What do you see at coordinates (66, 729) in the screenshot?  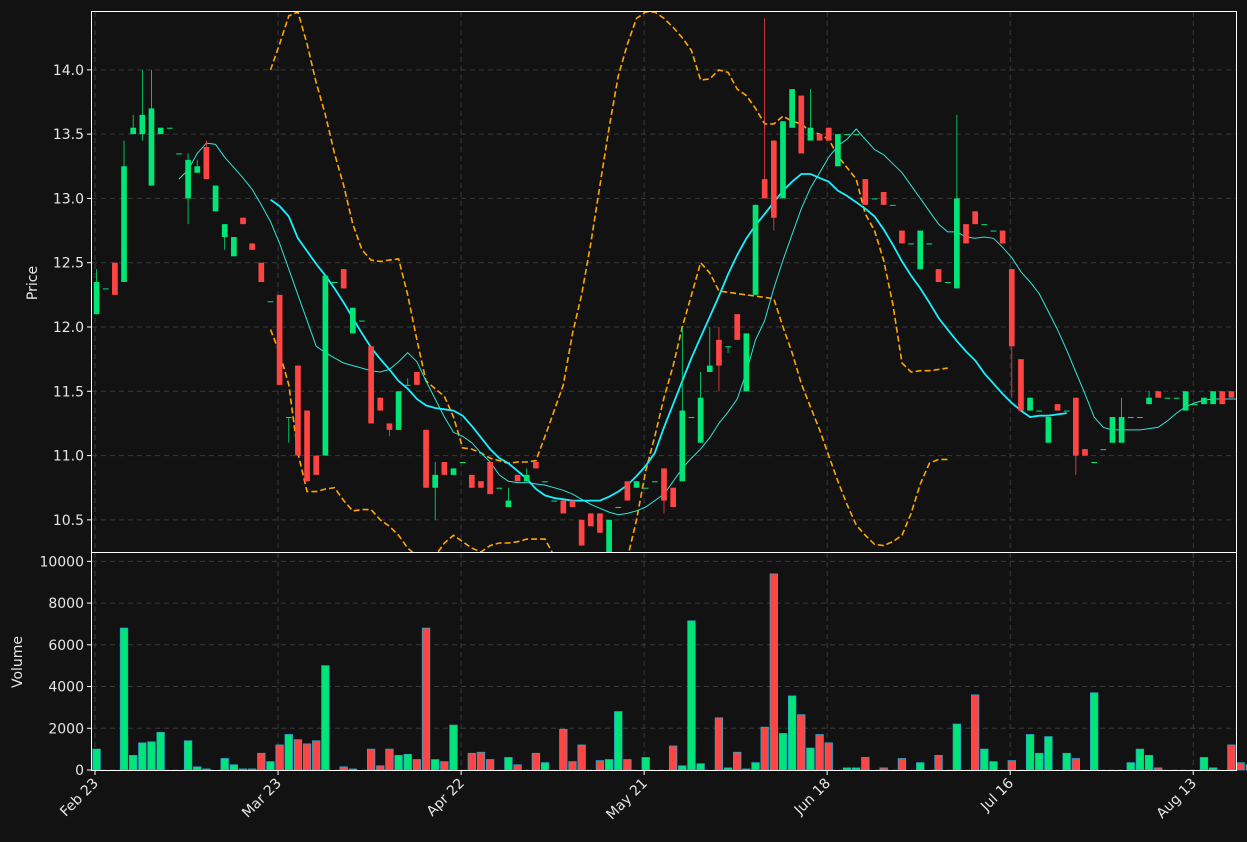 I see `volume-tick-label: 2000` at bounding box center [66, 729].